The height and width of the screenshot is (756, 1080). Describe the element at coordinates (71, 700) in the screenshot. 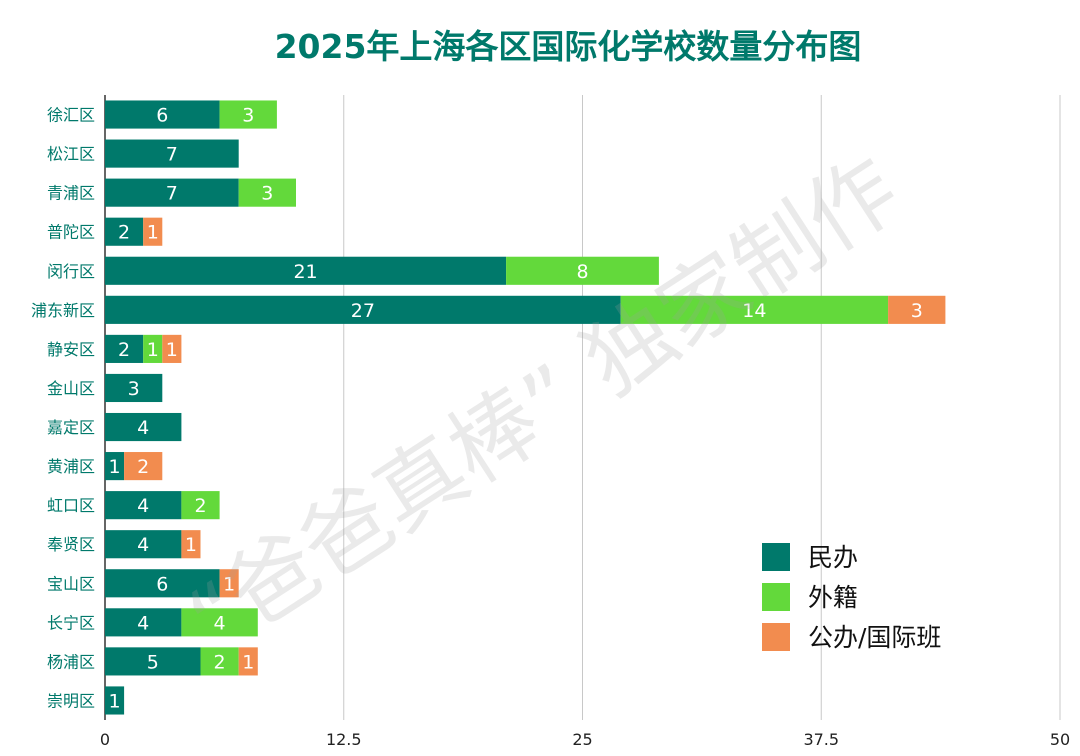

I see `category-label: 崇明区` at that location.